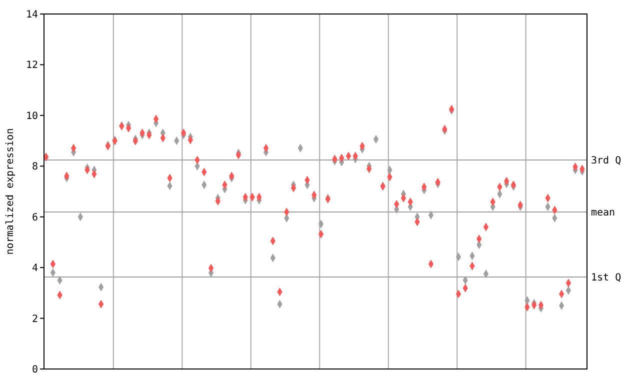  Describe the element at coordinates (32, 116) in the screenshot. I see `y-tick-label: 10` at that location.